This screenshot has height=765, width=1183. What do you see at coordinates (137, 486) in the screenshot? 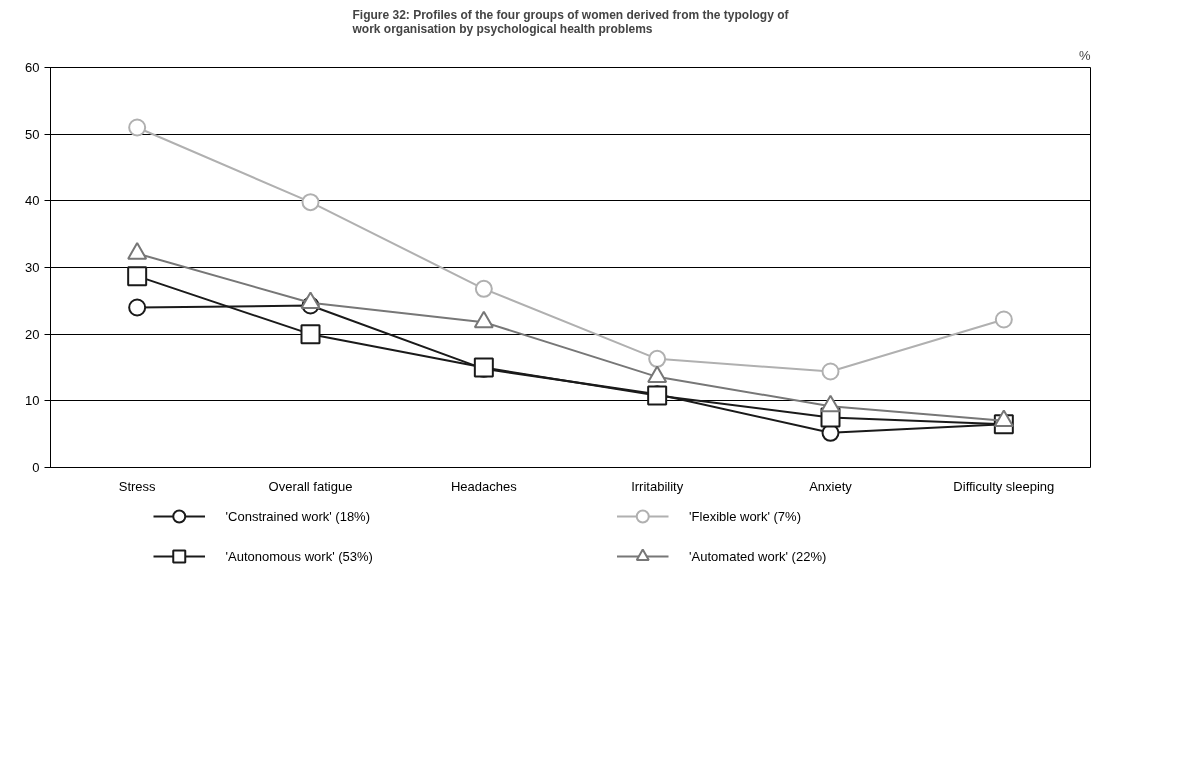
I see `x-tick-label: Stress` at bounding box center [137, 486].